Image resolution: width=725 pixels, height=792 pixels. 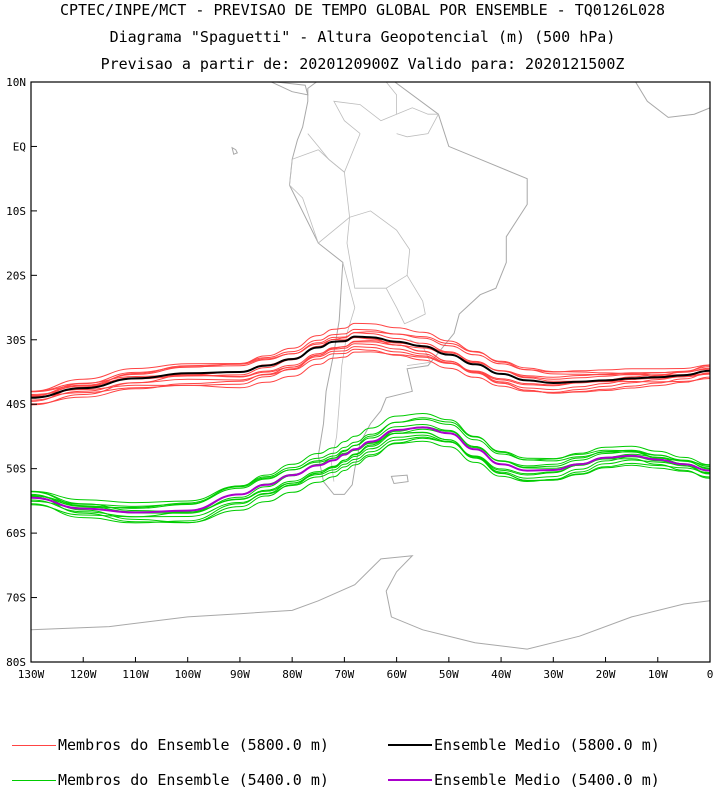 I want to click on x-tick-label: 10W, so click(x=658, y=674).